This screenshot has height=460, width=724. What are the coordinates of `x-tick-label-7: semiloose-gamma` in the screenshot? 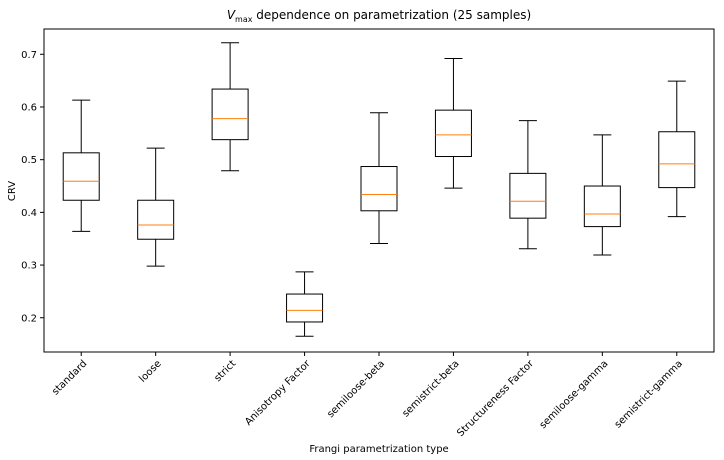 It's located at (574, 394).